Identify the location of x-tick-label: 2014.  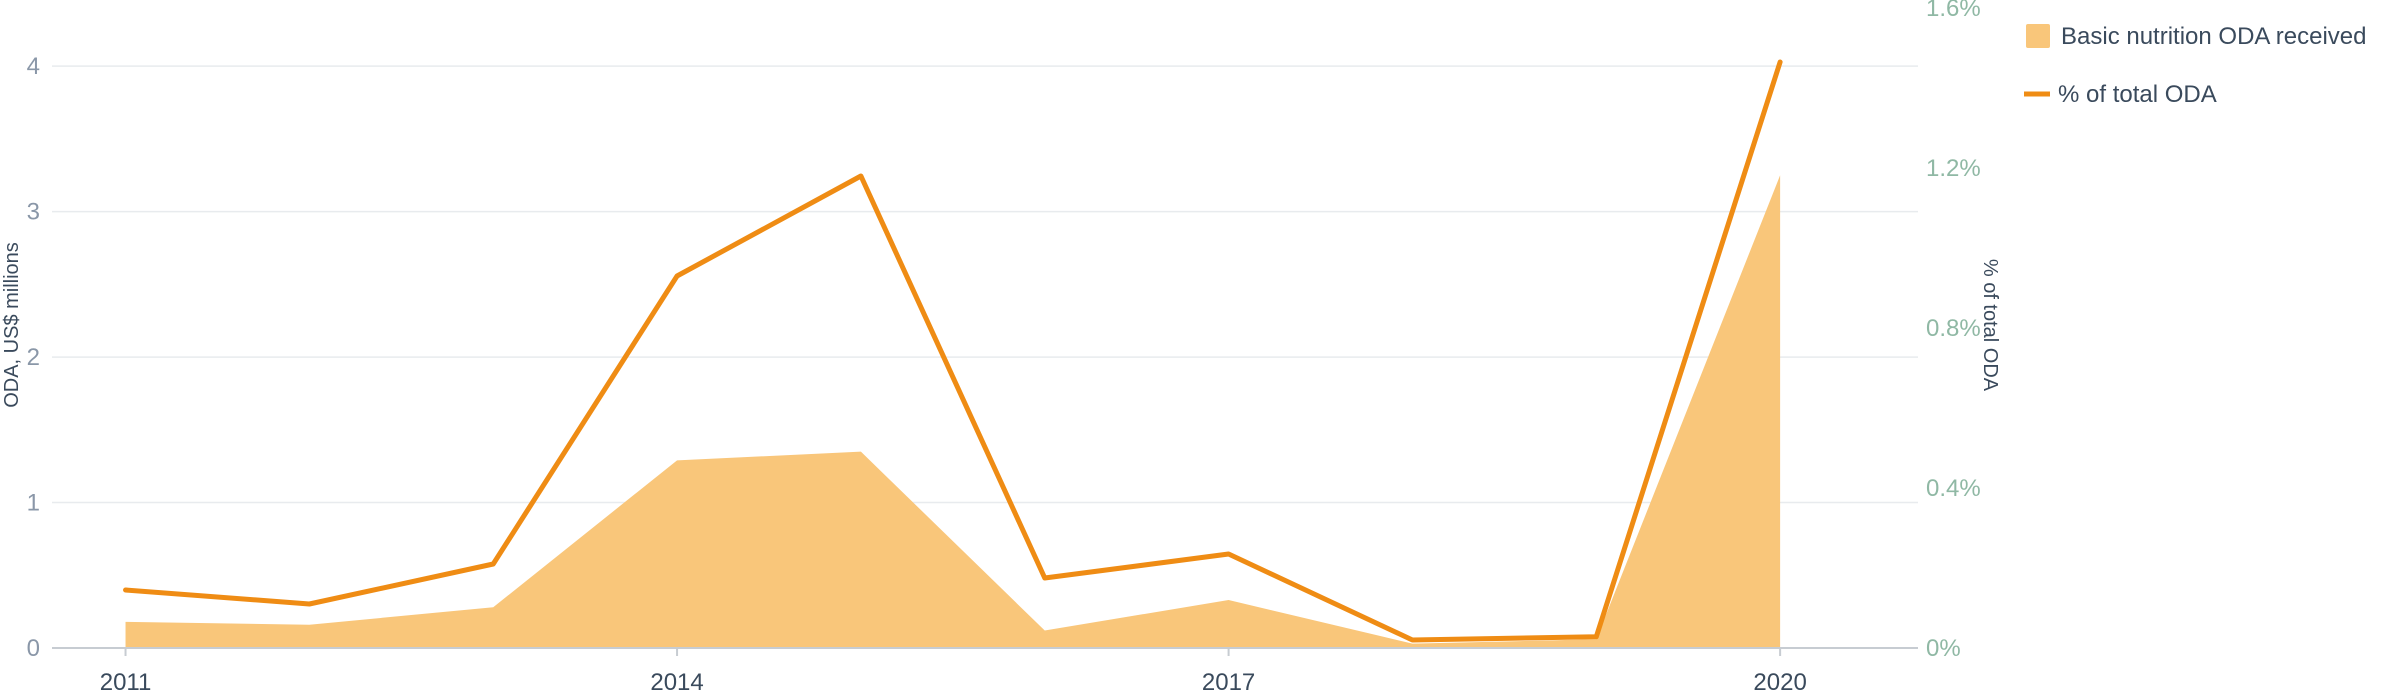
(676, 682).